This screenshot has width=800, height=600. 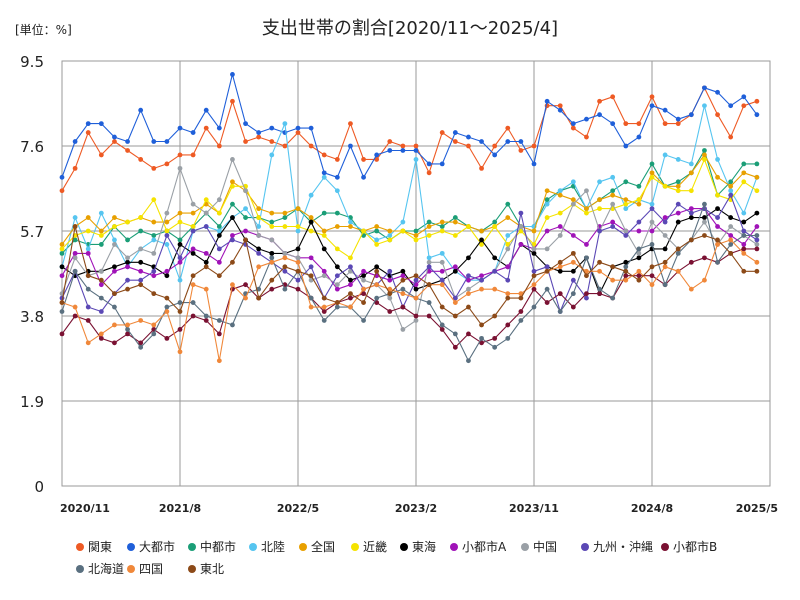 I want to click on legend: 関東 大都市 中都市 北陸 全国 近畿 東海 小都市A 中国 九州・沖縄 小都市B 北海道 四国 東北, so click(x=396, y=557).